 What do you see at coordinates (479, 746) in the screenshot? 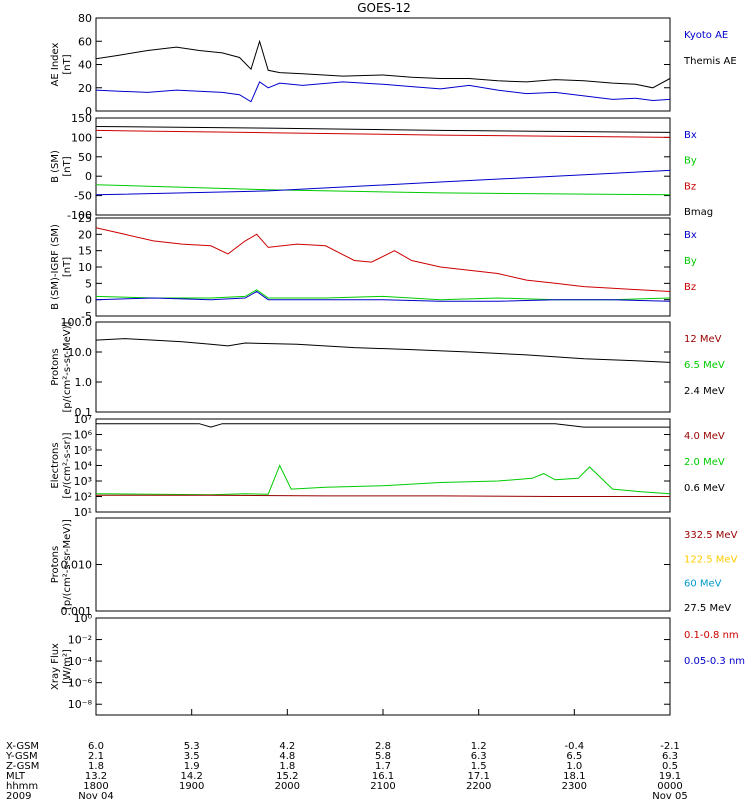
I see `x-tick-label: 1.2` at bounding box center [479, 746].